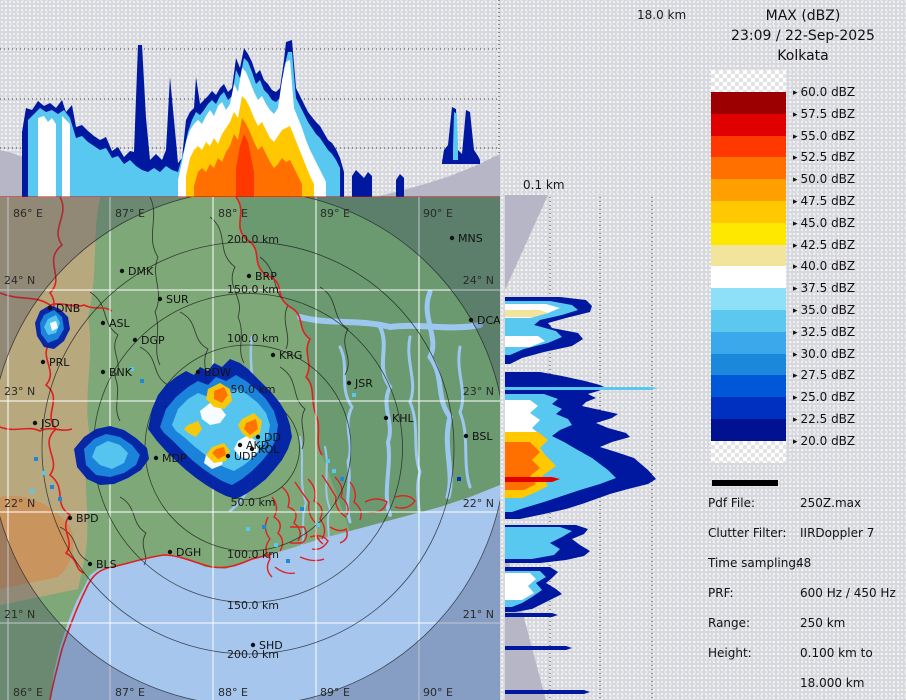 This screenshot has height=700, width=906. What do you see at coordinates (153, 340) in the screenshot?
I see `city-label-DGP: DGP` at bounding box center [153, 340].